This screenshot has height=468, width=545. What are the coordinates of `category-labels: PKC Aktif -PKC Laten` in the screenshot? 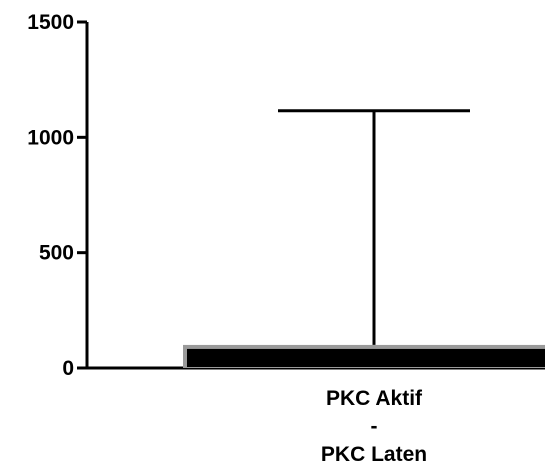 It's located at (374, 426).